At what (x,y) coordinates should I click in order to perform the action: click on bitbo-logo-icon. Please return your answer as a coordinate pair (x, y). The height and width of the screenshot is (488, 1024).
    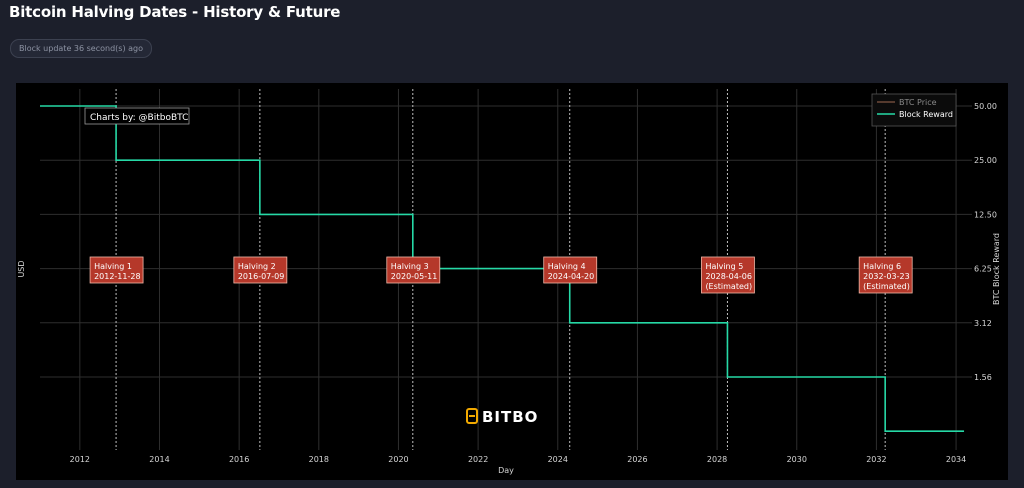
    Looking at the image, I should click on (472, 416).